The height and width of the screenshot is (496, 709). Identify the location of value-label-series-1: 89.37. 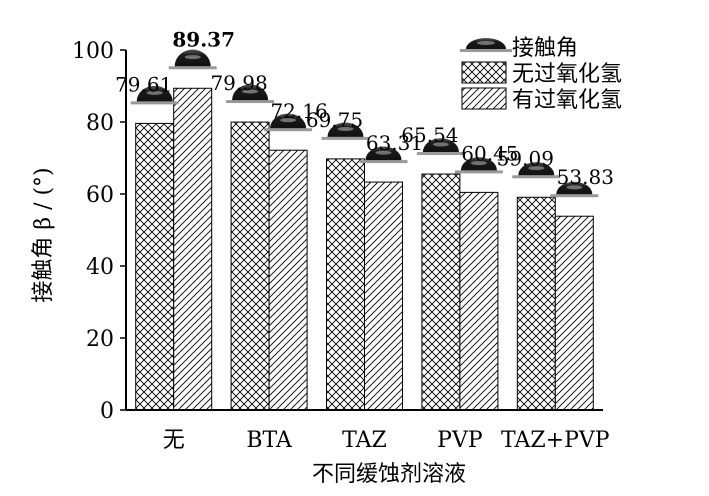
(203, 39).